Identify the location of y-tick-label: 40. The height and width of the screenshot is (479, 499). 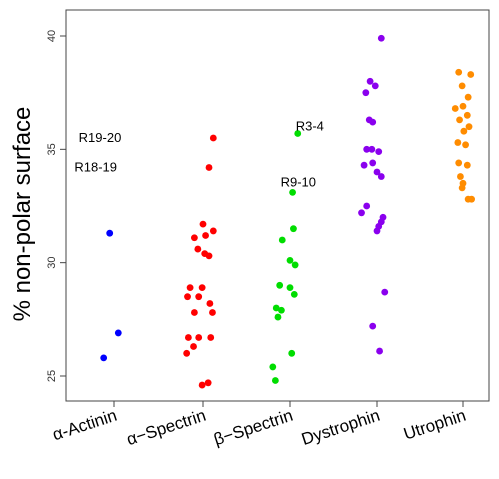
(52, 36).